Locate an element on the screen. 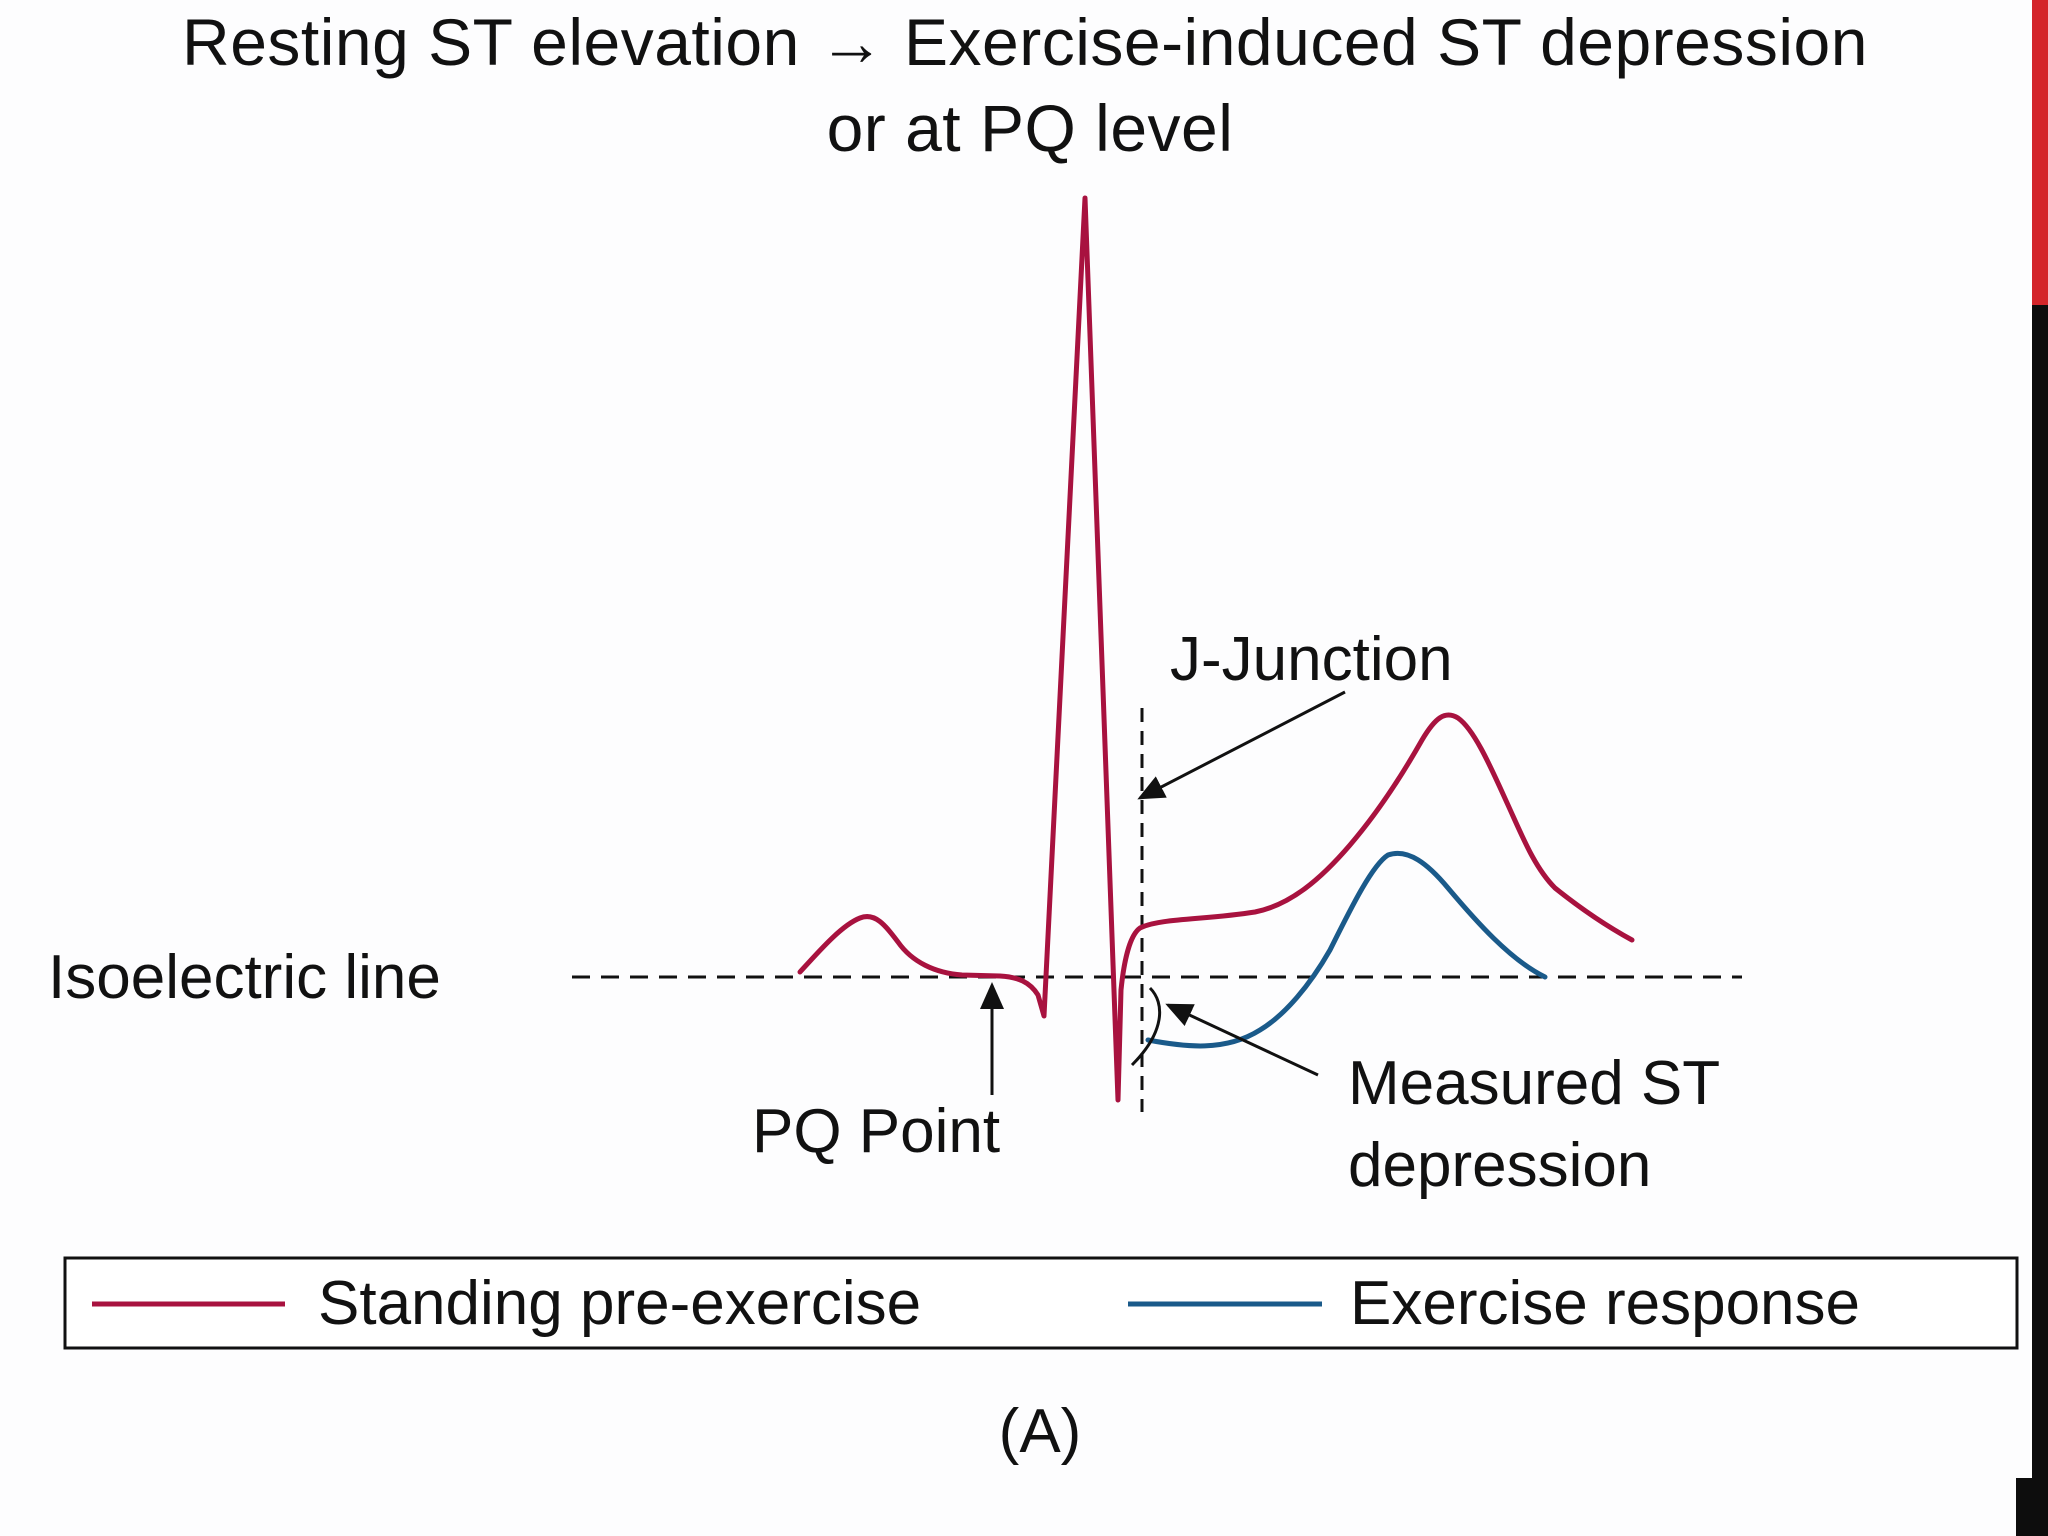  pq-point-label: PQ Point is located at coordinates (876, 1131).